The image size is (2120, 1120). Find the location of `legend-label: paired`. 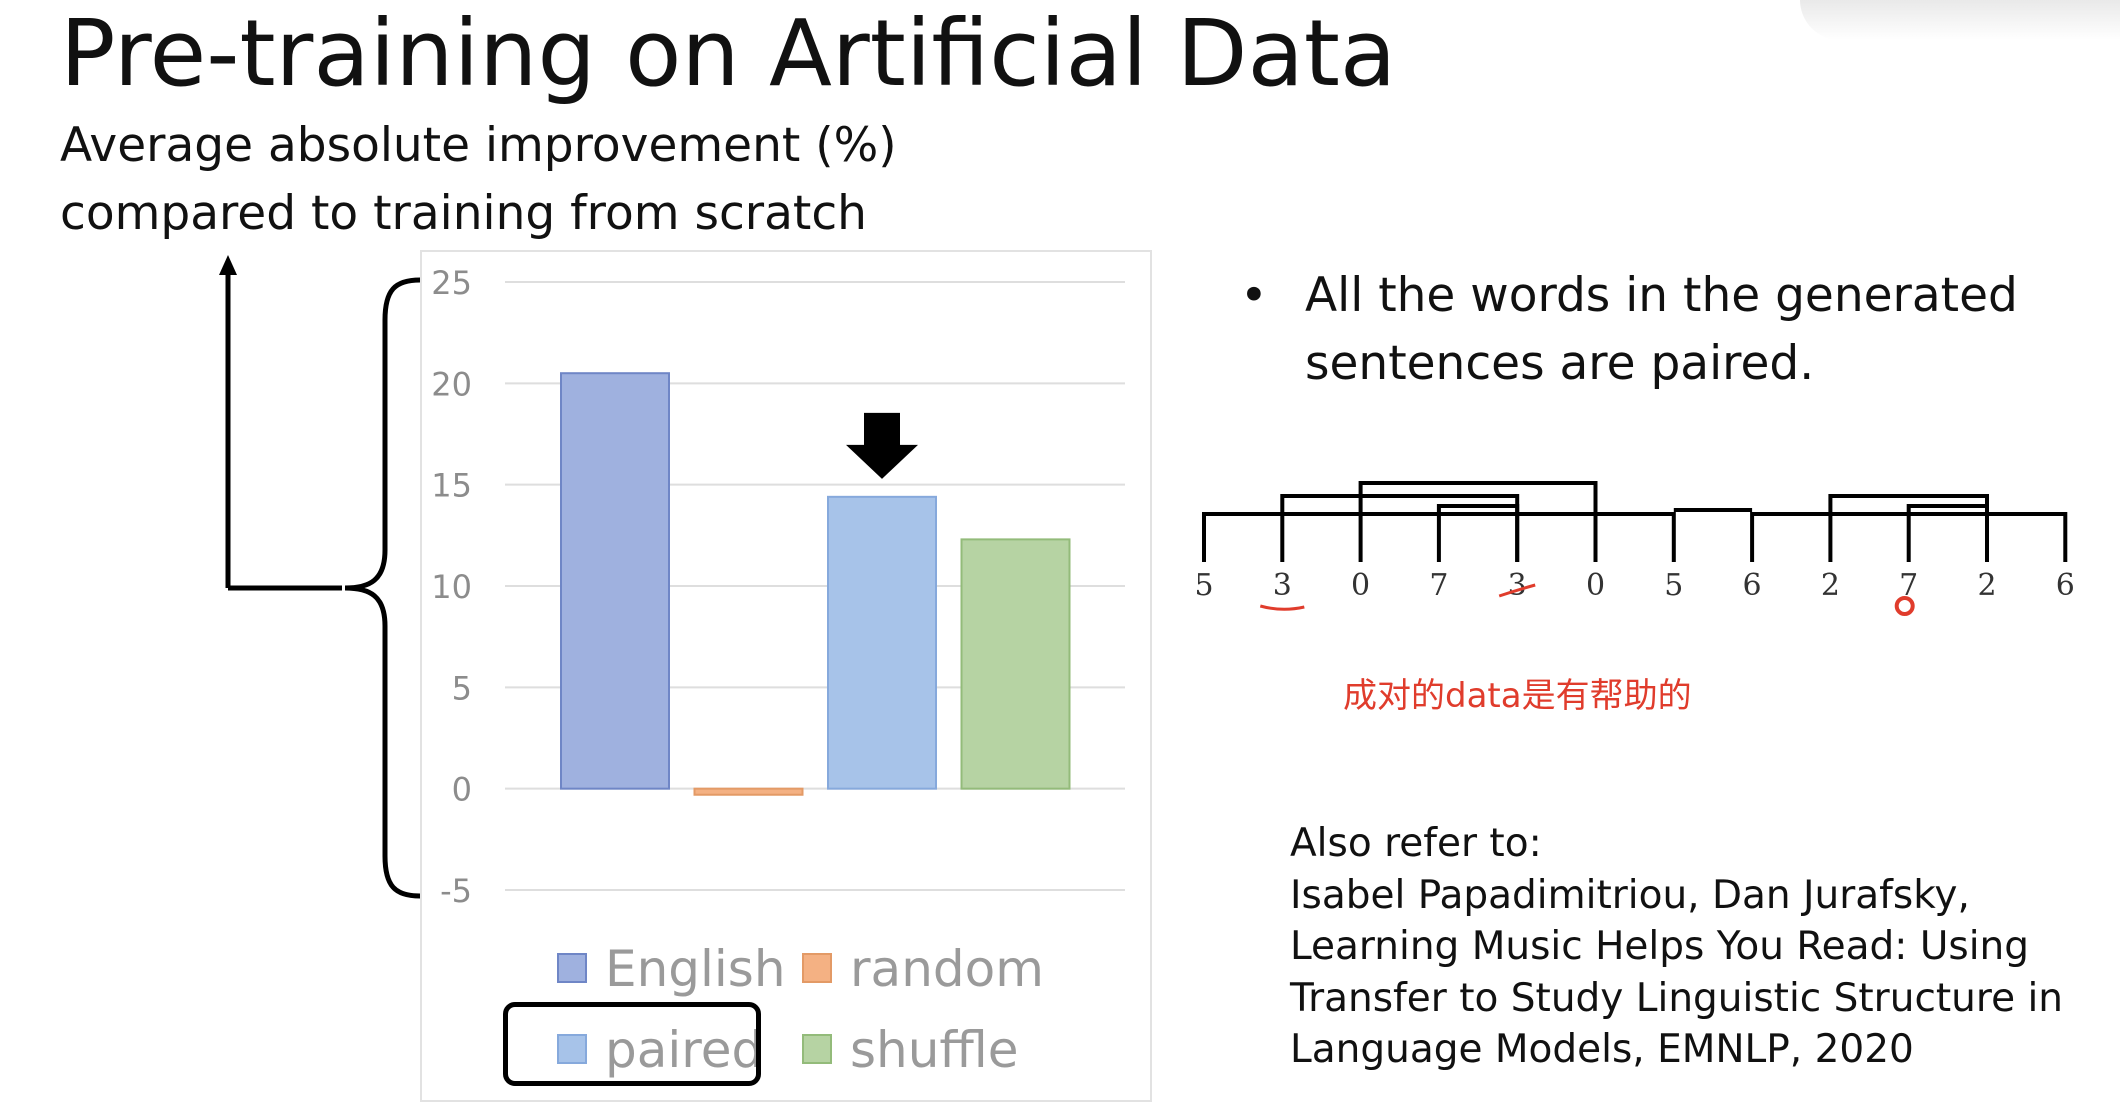

legend-label: paired is located at coordinates (684, 1050).